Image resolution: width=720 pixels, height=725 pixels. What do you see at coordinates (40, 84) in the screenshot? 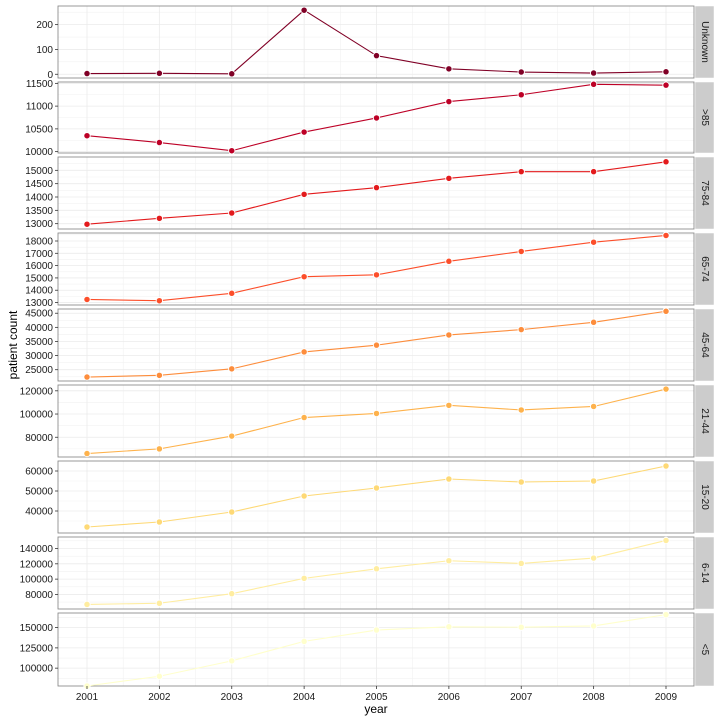
I see `y-tick-label: 11500` at bounding box center [40, 84].